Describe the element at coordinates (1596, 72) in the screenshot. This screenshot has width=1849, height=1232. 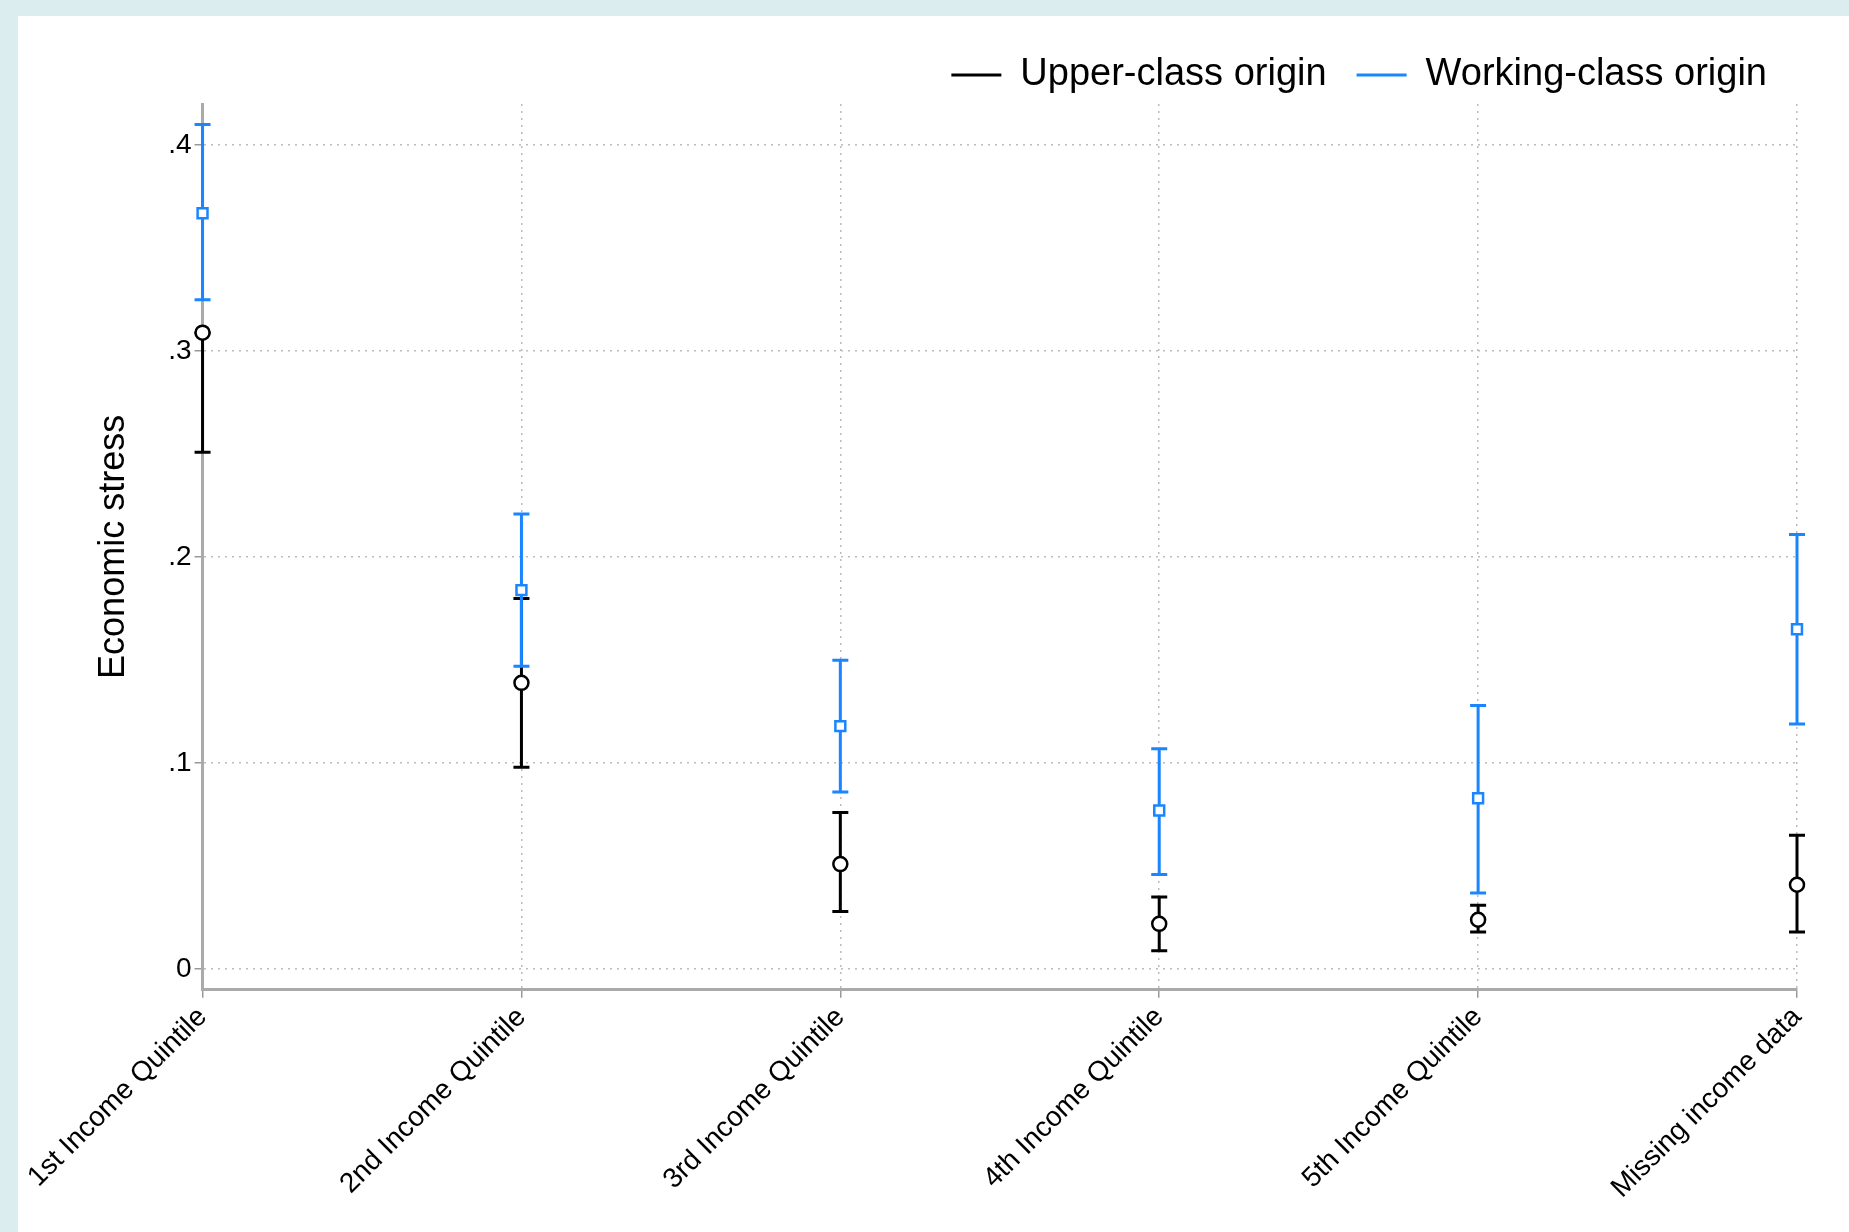
I see `legend-label: Working-class origin` at that location.